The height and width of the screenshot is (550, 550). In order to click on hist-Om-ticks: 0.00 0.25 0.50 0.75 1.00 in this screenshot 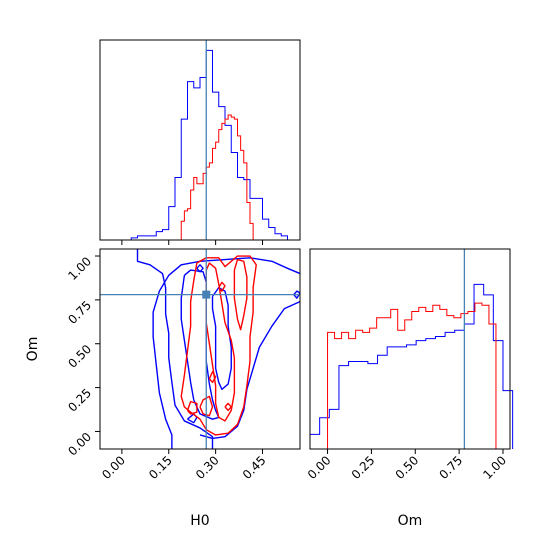, I will do `click(407, 465)`.